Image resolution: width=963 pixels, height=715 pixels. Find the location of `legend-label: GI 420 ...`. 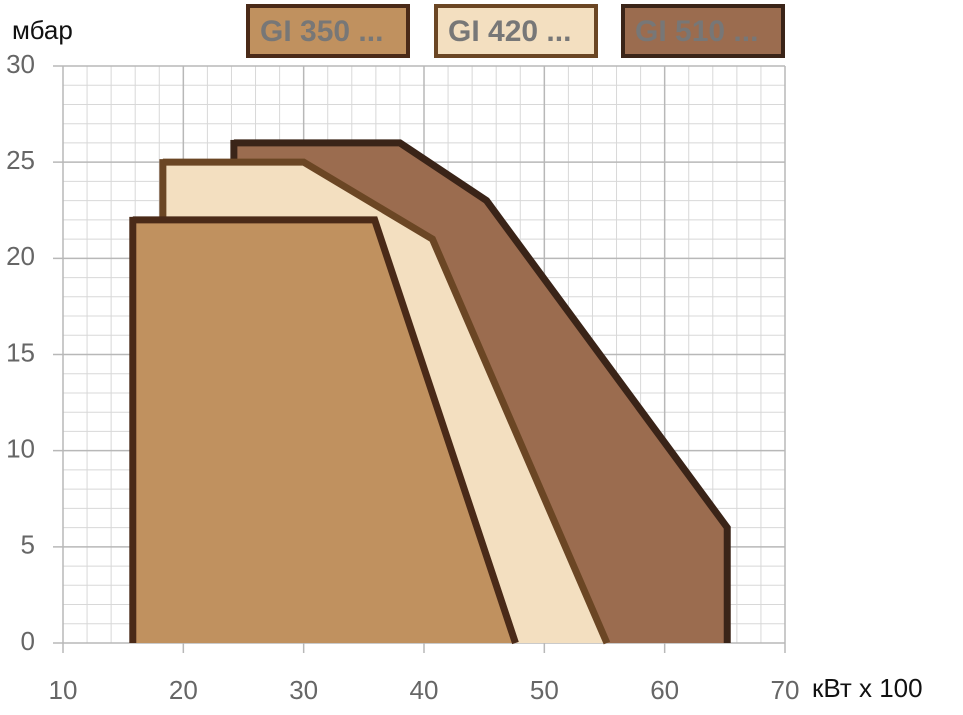

legend-label: GI 420 ... is located at coordinates (509, 31).